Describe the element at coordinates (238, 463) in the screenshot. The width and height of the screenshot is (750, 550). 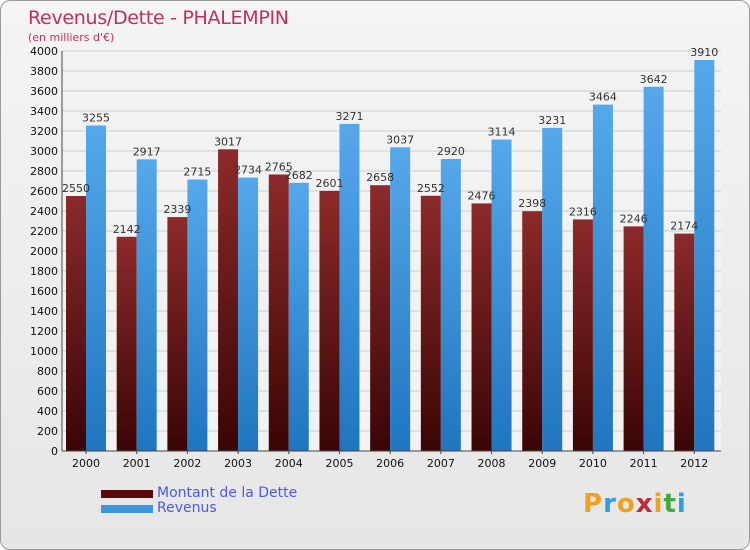
I see `x-tick-label: 2003` at that location.